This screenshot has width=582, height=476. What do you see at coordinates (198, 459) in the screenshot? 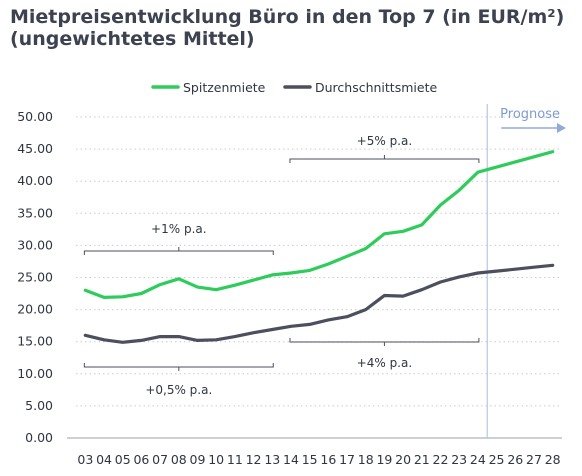
I see `x-tick-label: 09` at bounding box center [198, 459].